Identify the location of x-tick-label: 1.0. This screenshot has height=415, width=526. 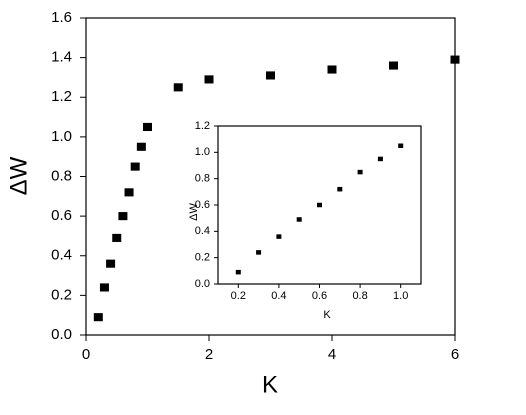
(400, 296).